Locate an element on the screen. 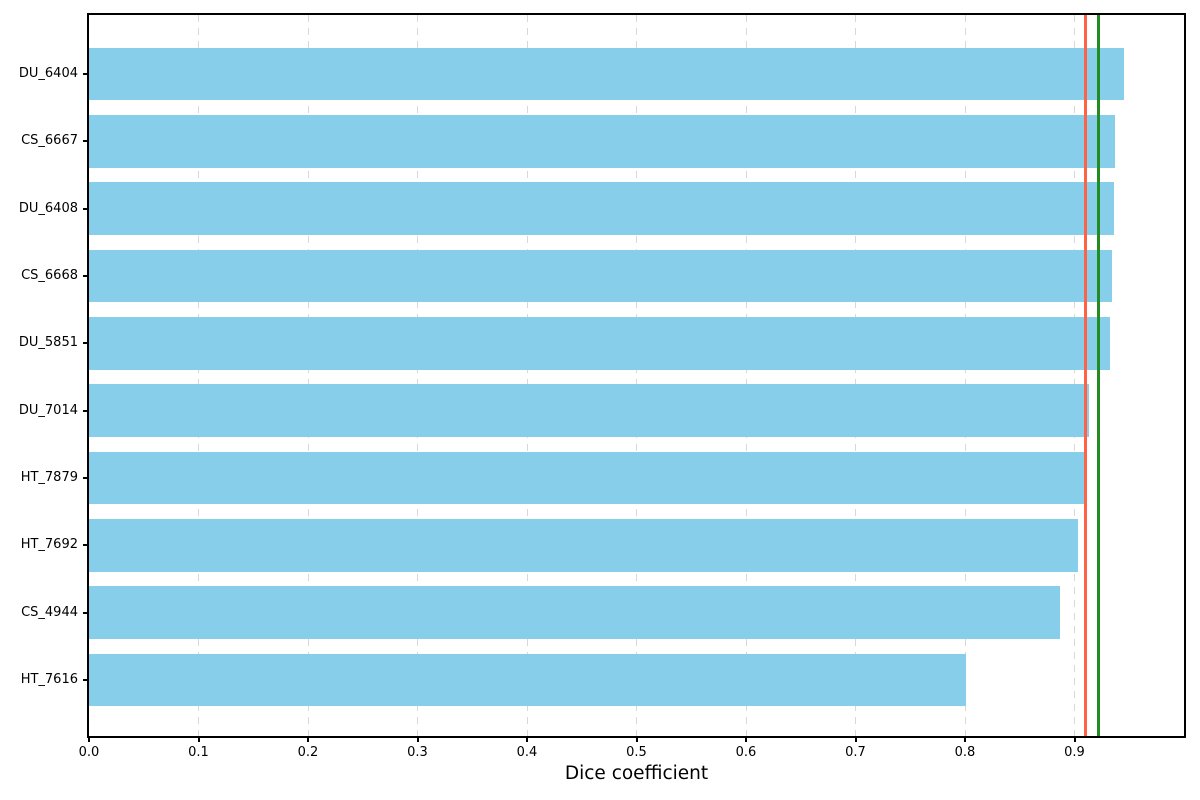 This screenshot has height=800, width=1200. y-tick-label: DU_7014 is located at coordinates (48, 410).